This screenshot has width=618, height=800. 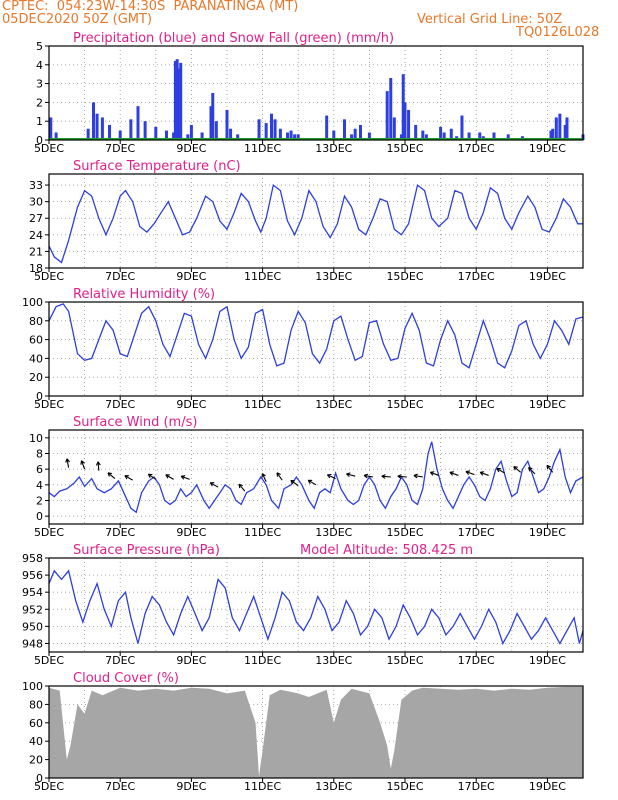 I want to click on x-tick-label: 7DEC, so click(x=120, y=404).